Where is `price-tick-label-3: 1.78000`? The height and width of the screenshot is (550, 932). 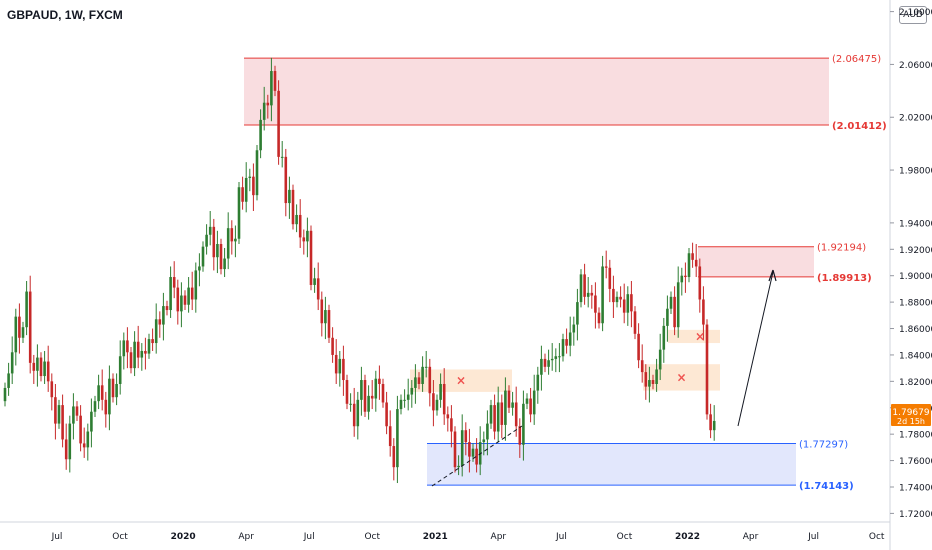
price-tick-label-3: 1.78000 is located at coordinates (915, 436).